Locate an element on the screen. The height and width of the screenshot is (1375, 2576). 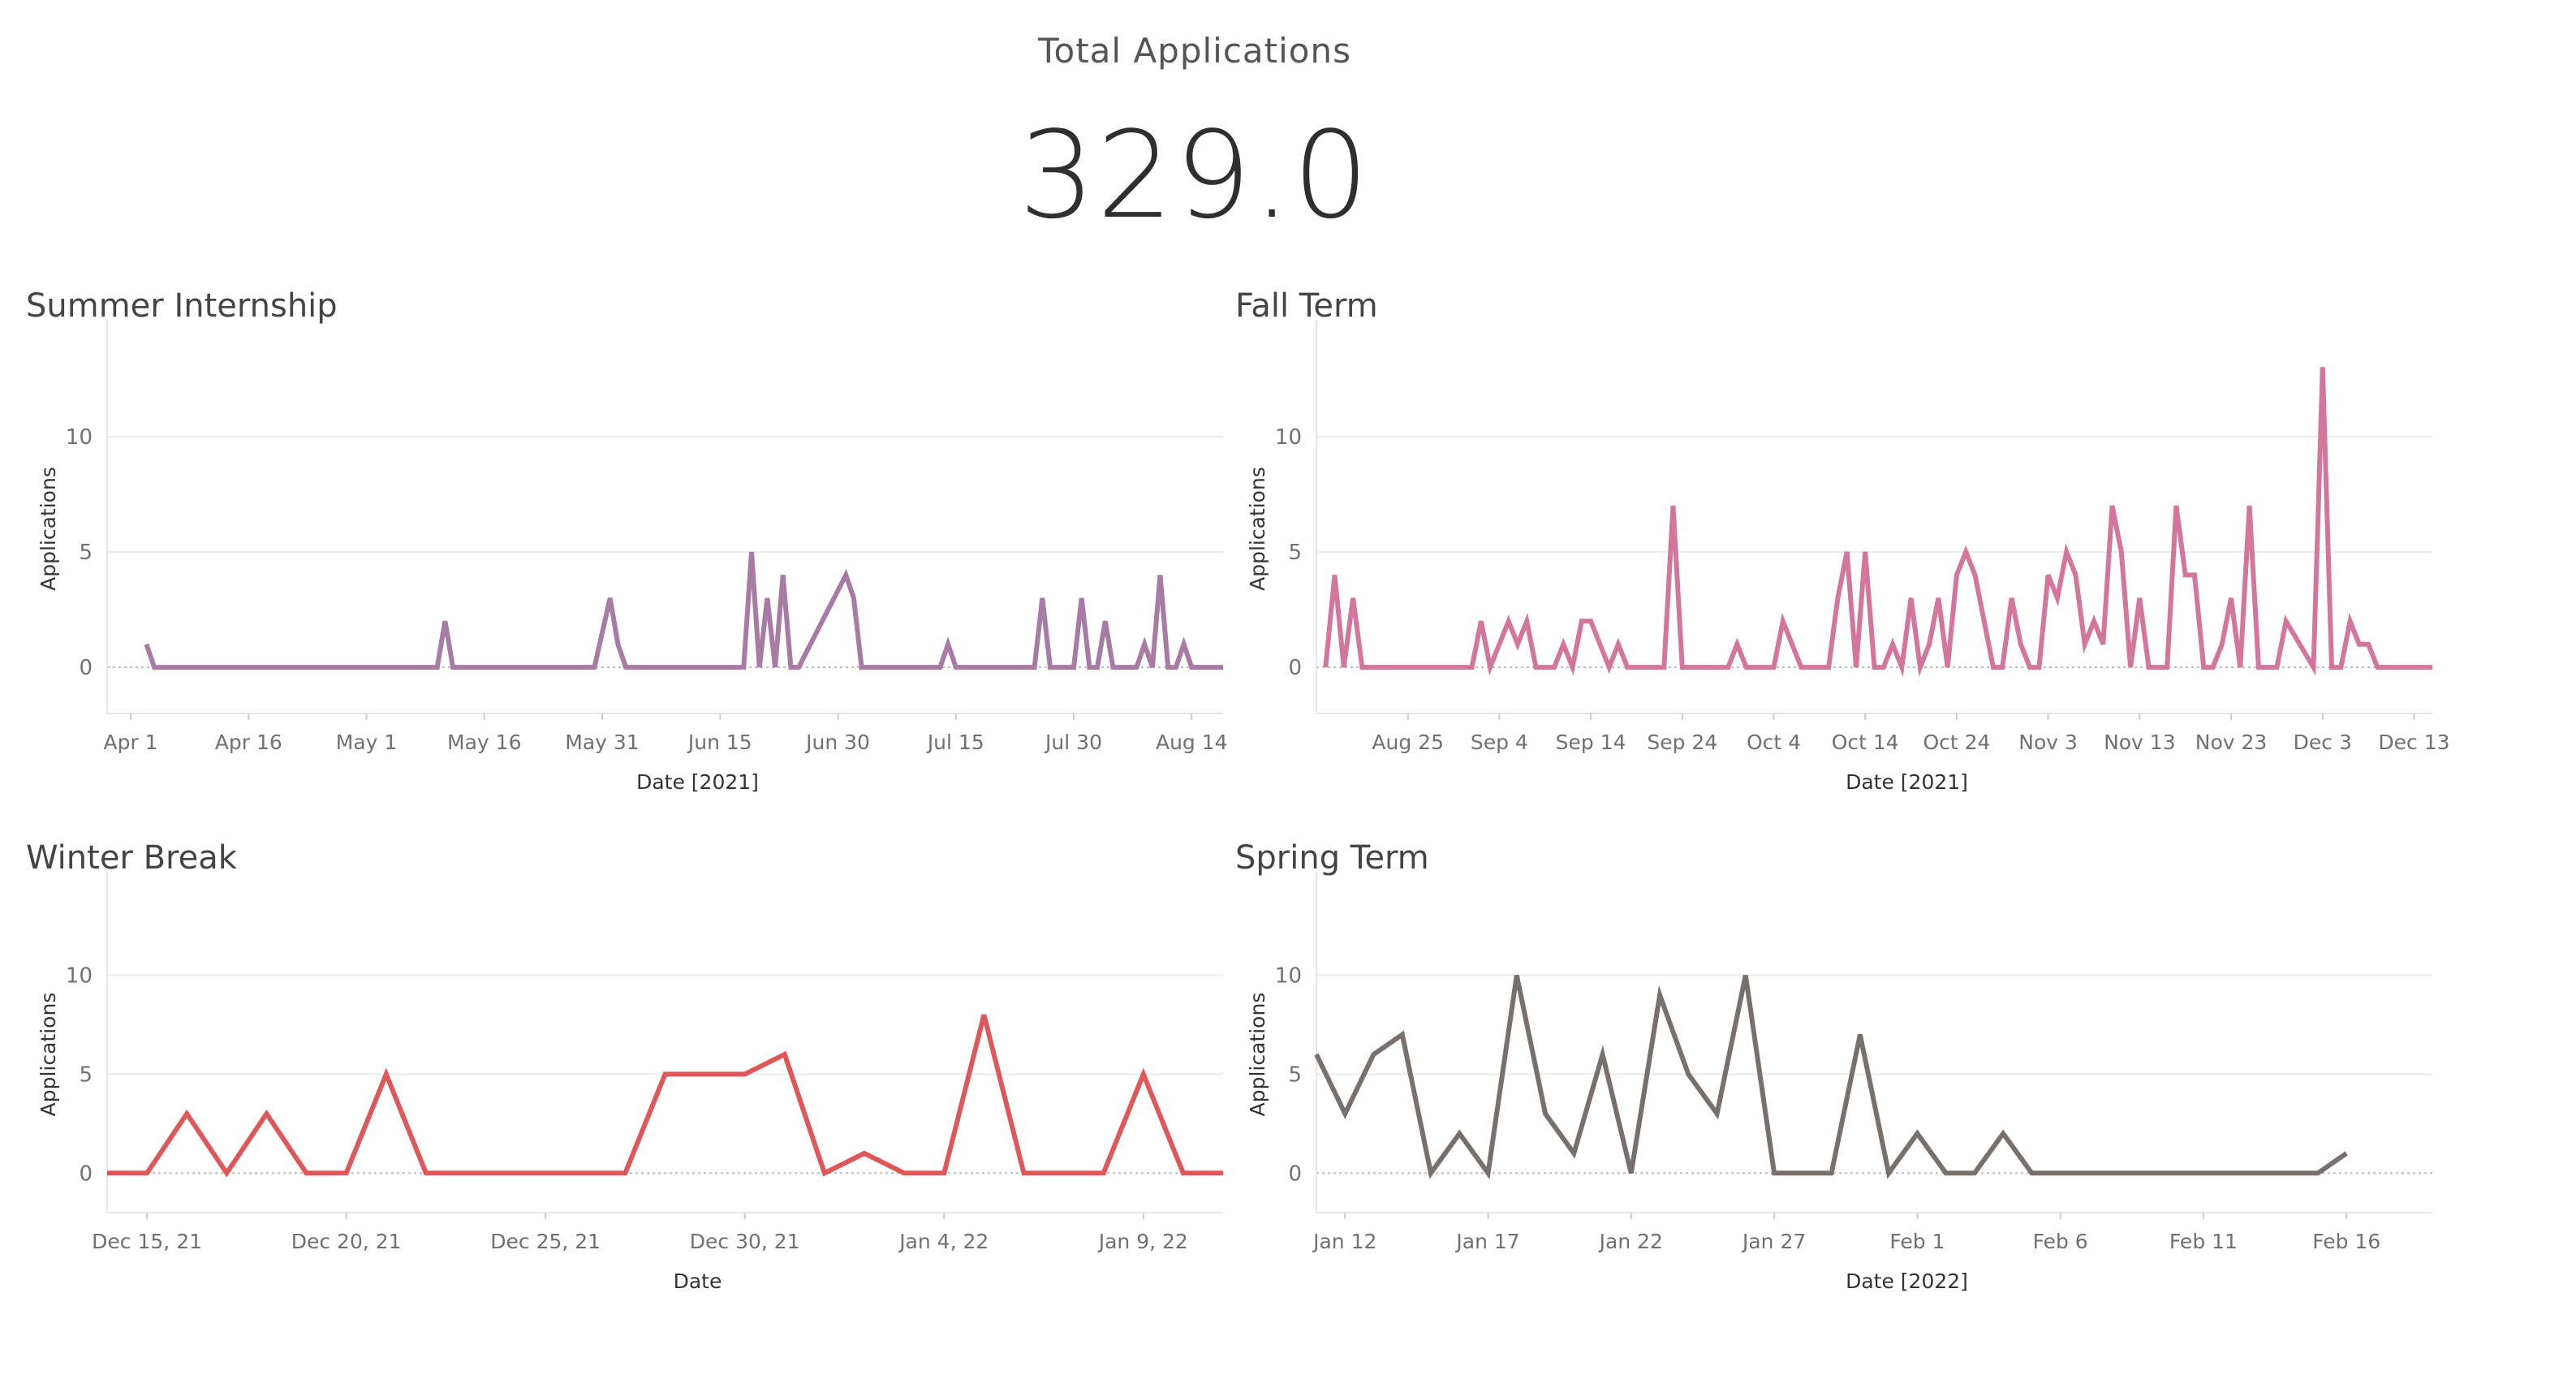
x-tick-label: Jan 27 is located at coordinates (1774, 1241).